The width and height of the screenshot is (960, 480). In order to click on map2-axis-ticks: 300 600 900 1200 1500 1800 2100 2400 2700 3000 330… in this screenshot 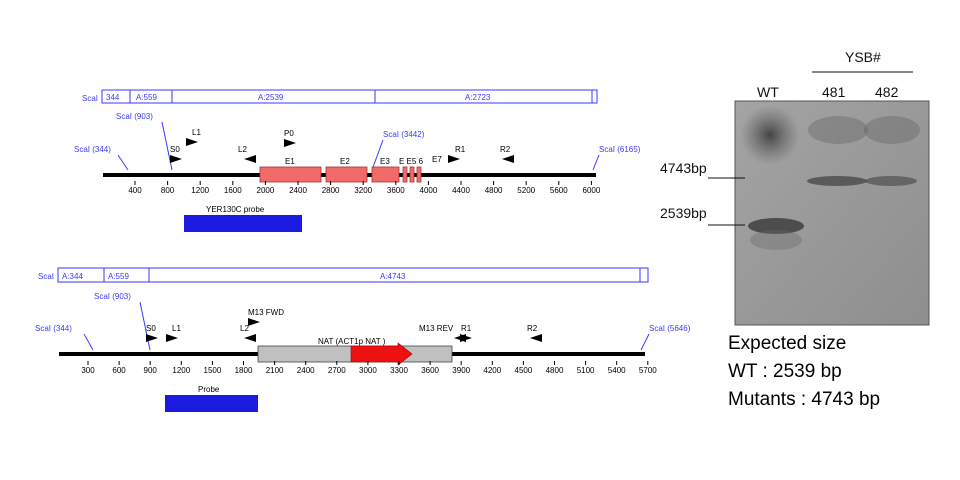, I will do `click(369, 368)`.